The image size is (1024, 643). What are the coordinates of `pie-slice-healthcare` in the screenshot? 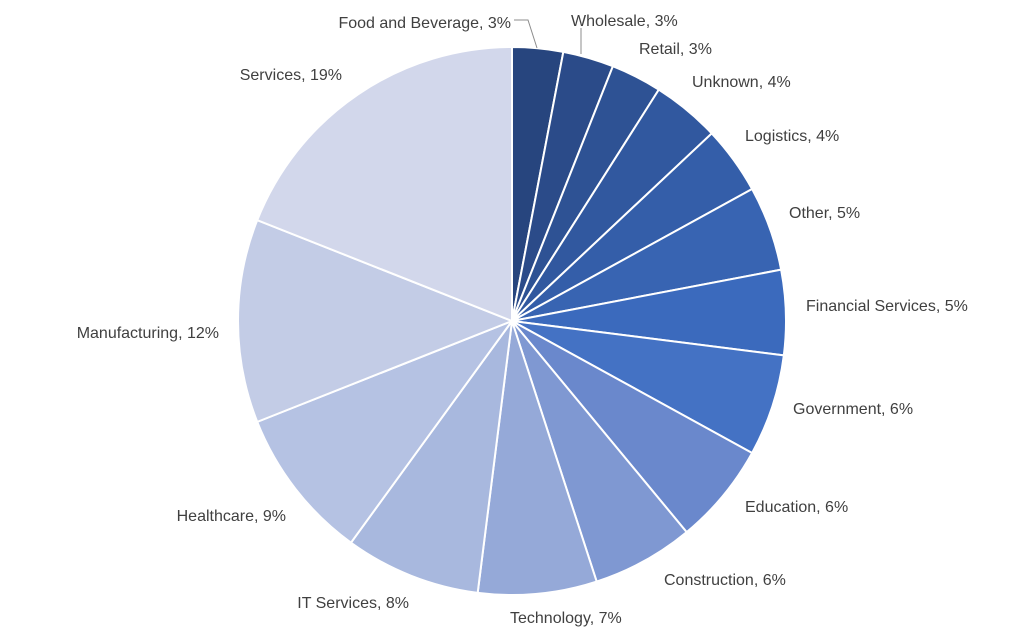 It's located at (385, 431).